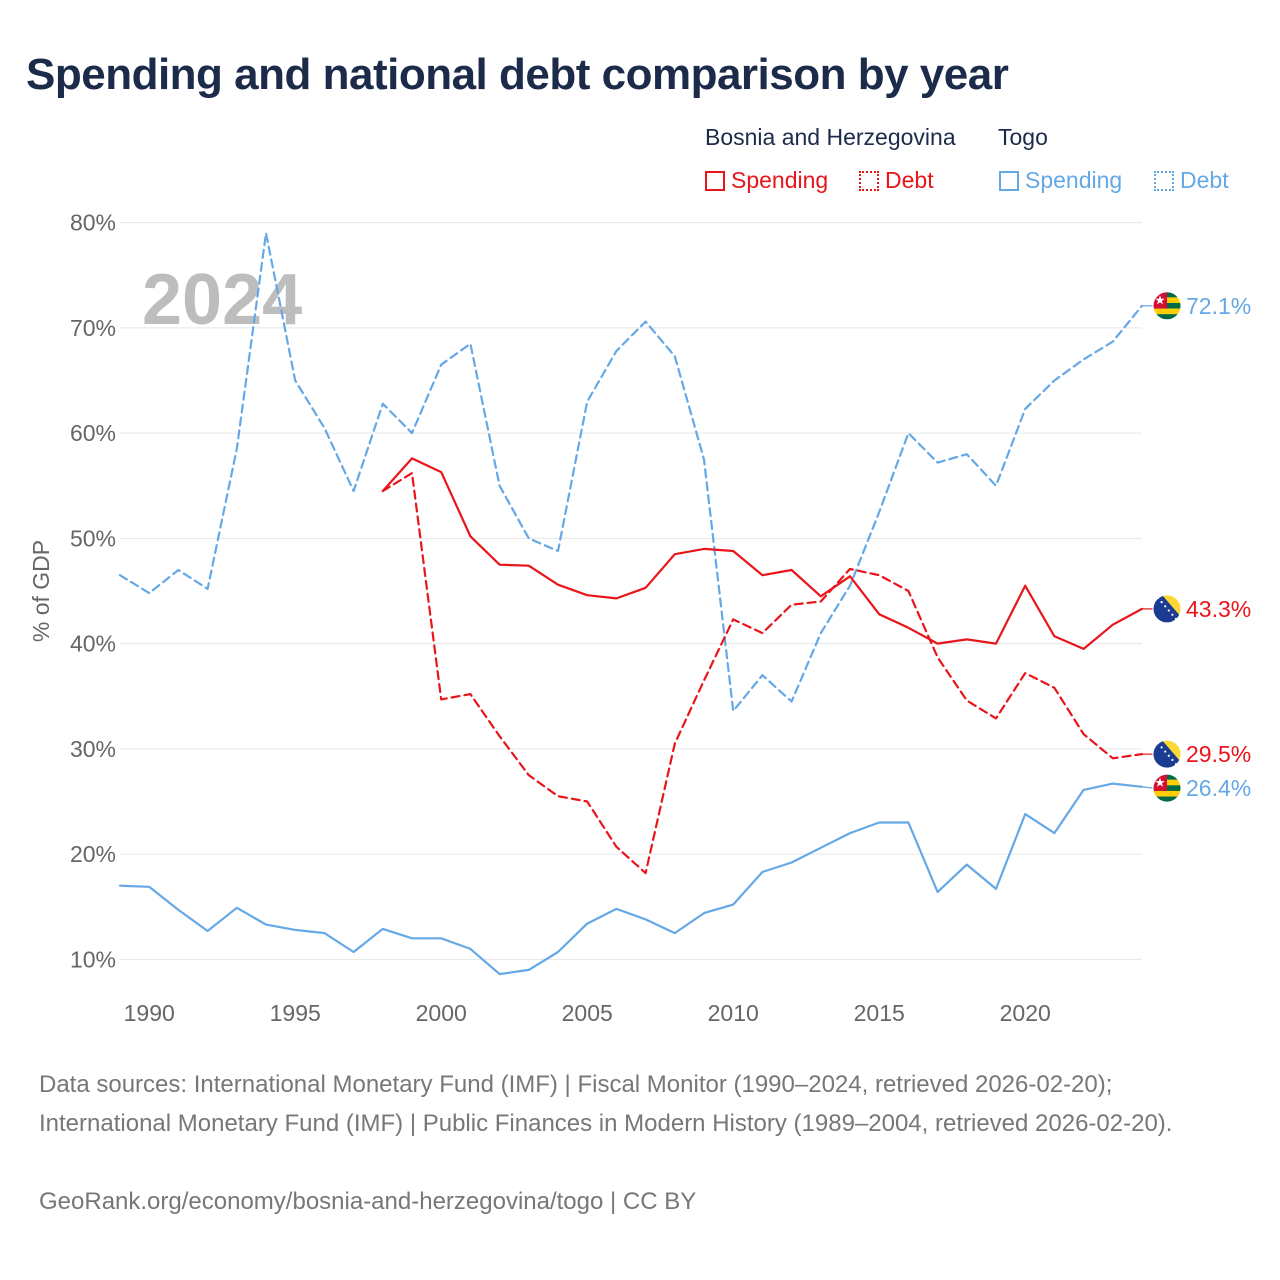 The width and height of the screenshot is (1280, 1280). I want to click on y-tick-label: 40%, so click(93, 644).